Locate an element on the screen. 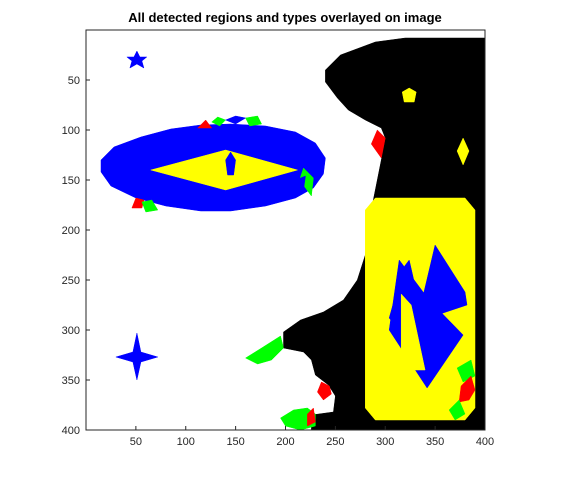 This screenshot has width=572, height=495. region-star-top is located at coordinates (137, 59).